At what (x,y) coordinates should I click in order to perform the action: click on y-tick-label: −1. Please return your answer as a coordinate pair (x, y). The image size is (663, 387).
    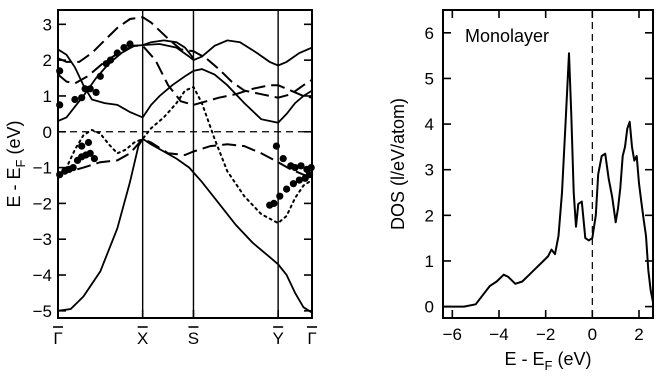
    Looking at the image, I should click on (42, 168).